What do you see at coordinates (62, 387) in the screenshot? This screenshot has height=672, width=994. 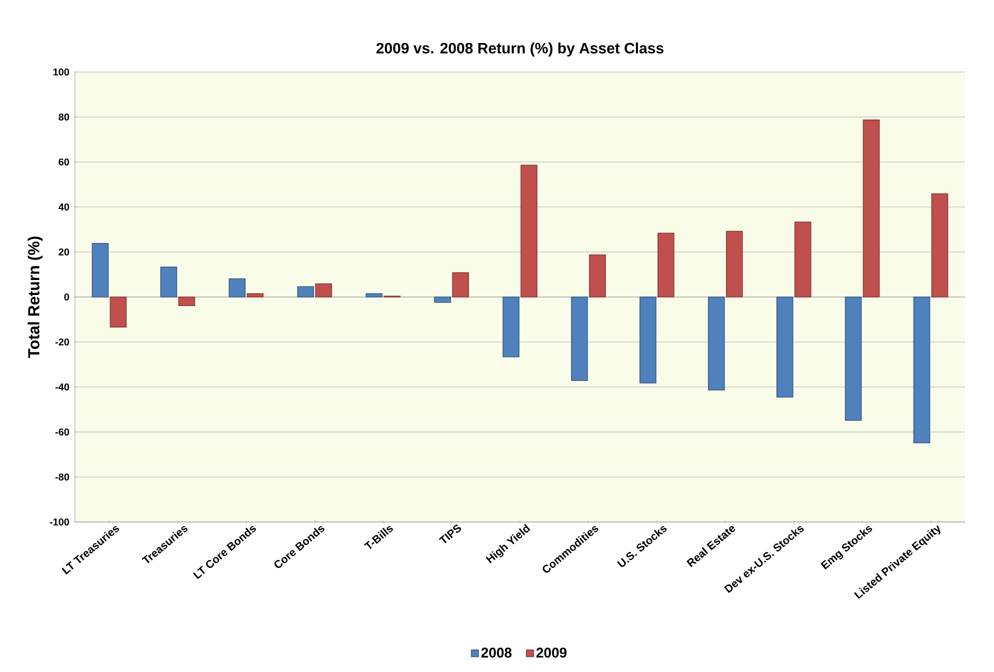 I see `y-tick-label: -40` at bounding box center [62, 387].